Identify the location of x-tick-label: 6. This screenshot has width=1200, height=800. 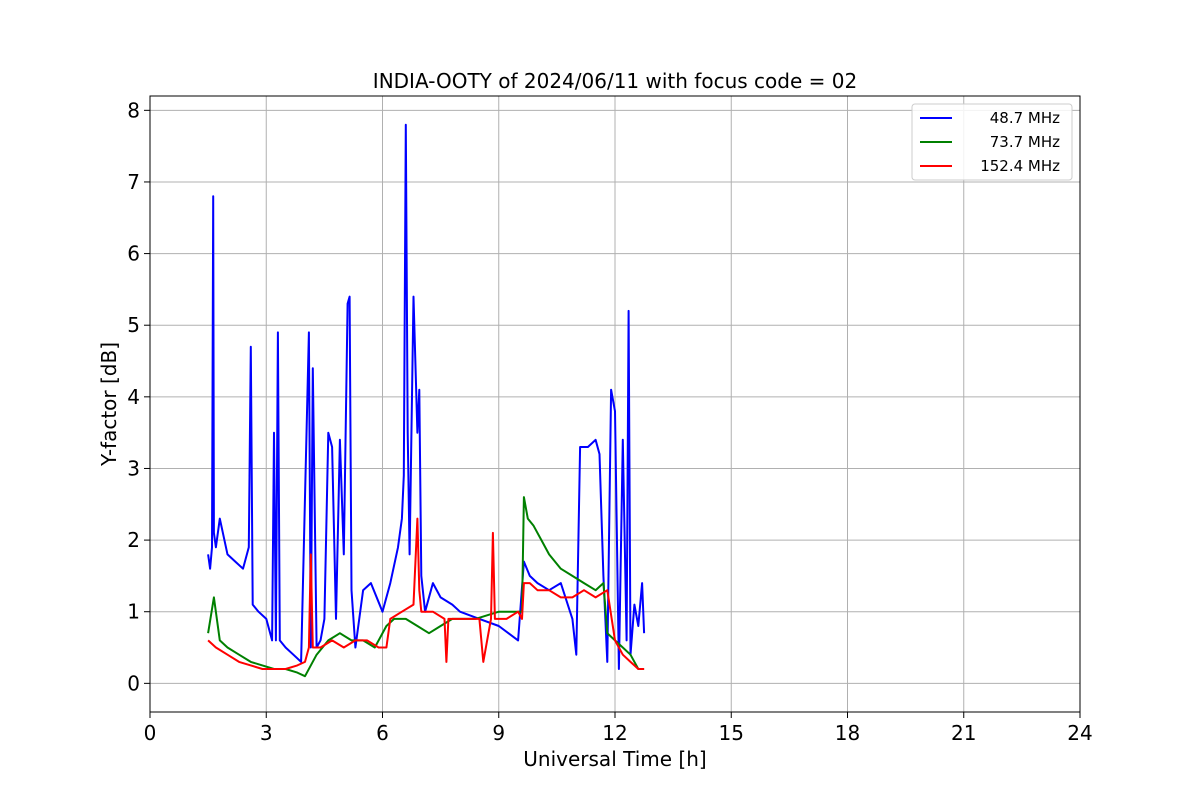
(382, 733).